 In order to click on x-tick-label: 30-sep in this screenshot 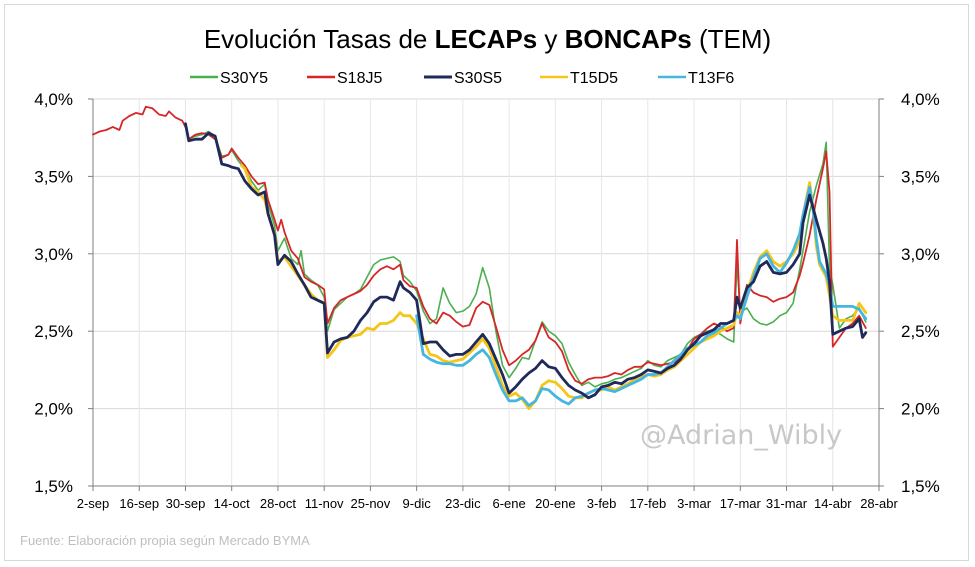, I will do `click(186, 503)`.